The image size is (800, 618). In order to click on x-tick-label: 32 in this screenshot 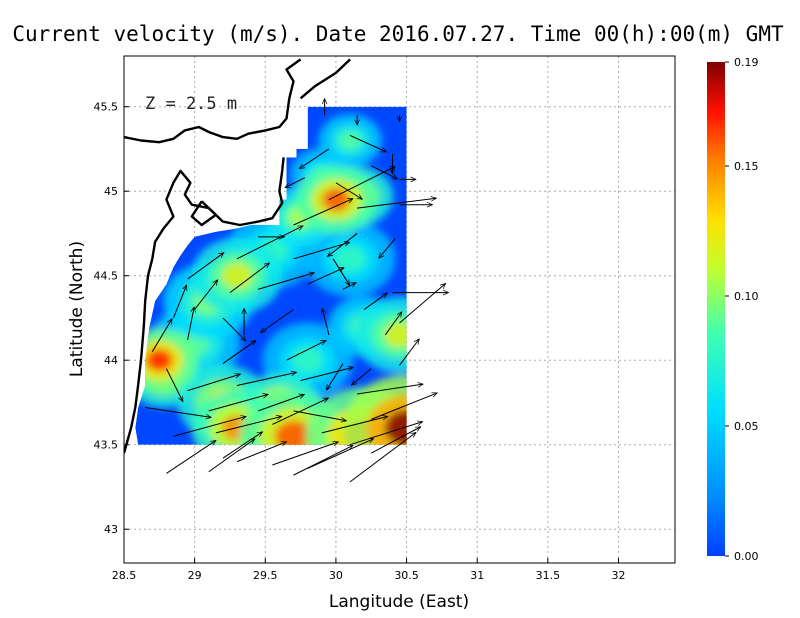, I will do `click(618, 575)`.